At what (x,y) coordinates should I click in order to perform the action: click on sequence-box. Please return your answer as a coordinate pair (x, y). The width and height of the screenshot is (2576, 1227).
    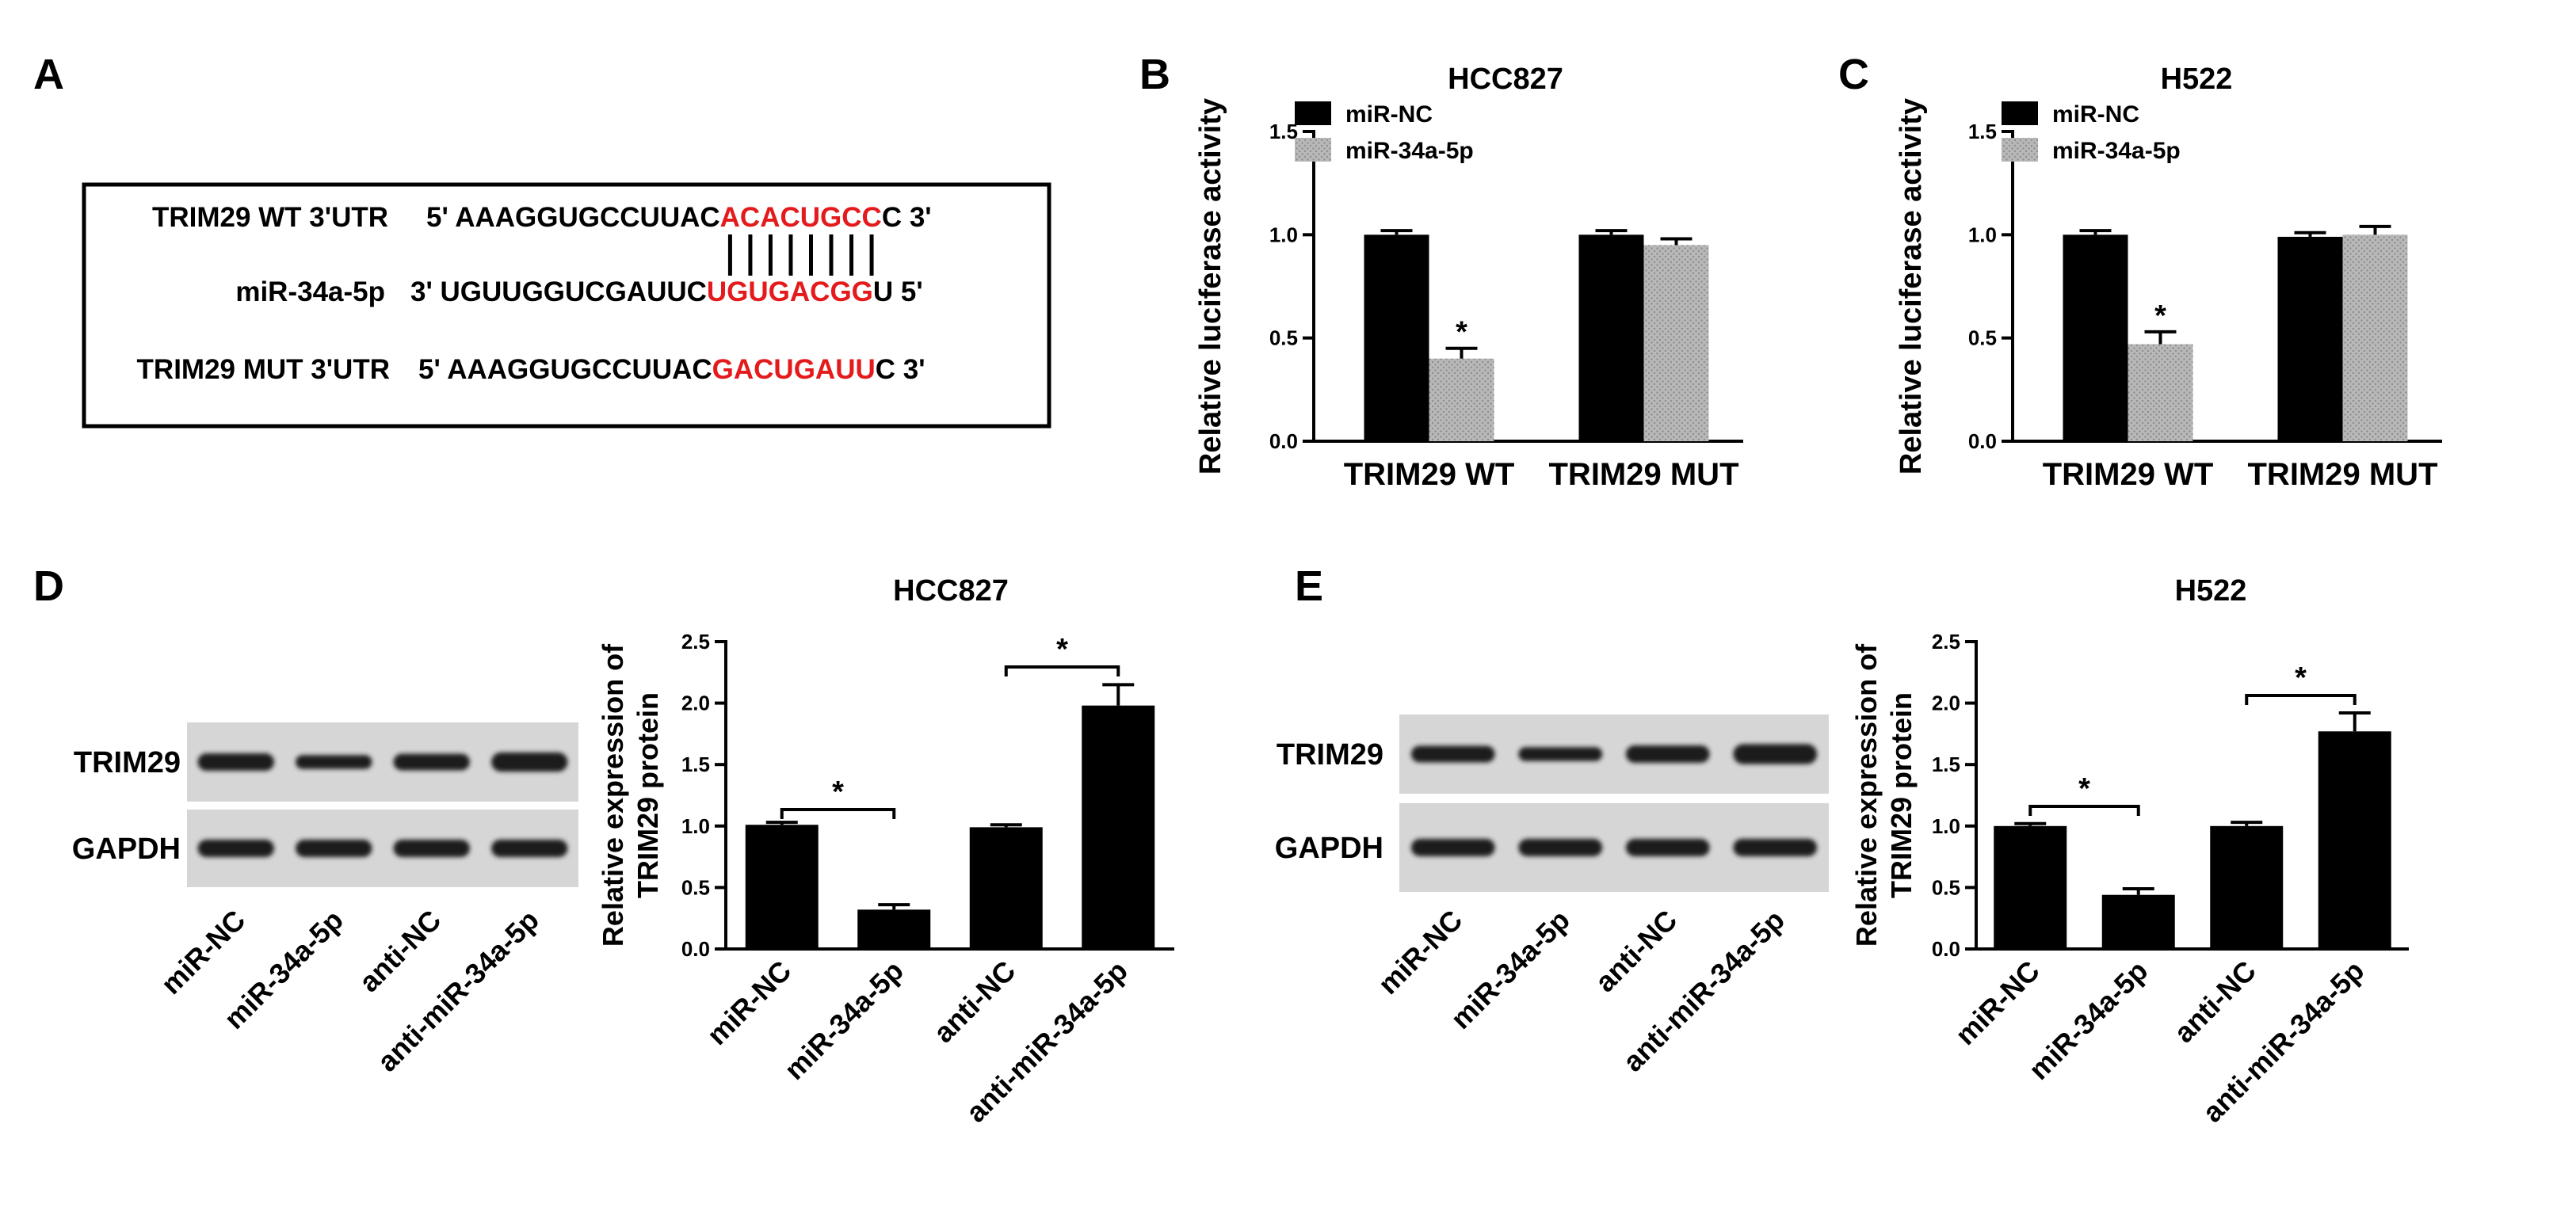
    Looking at the image, I should click on (566, 305).